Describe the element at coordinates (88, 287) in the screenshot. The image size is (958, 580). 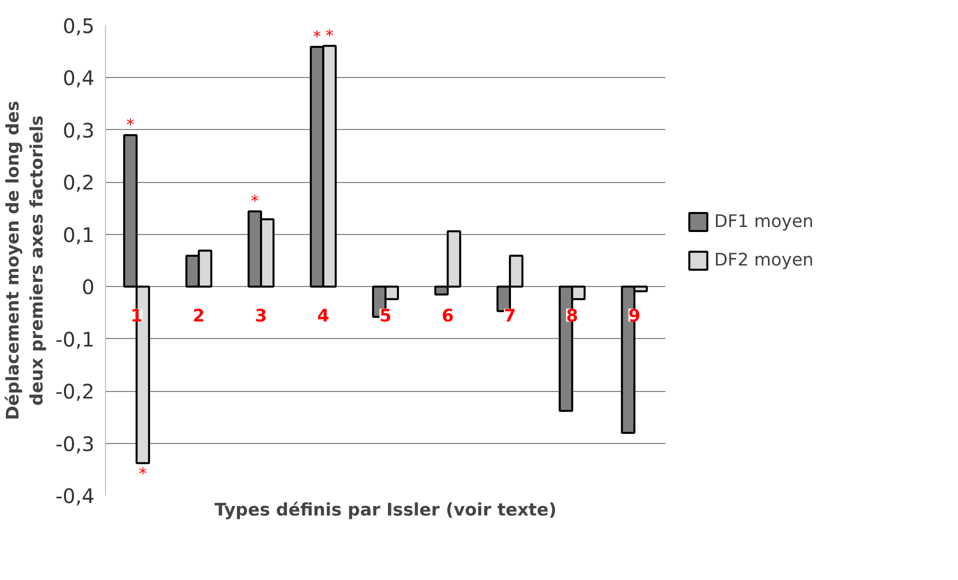
I see `y-tick-label: 0` at that location.